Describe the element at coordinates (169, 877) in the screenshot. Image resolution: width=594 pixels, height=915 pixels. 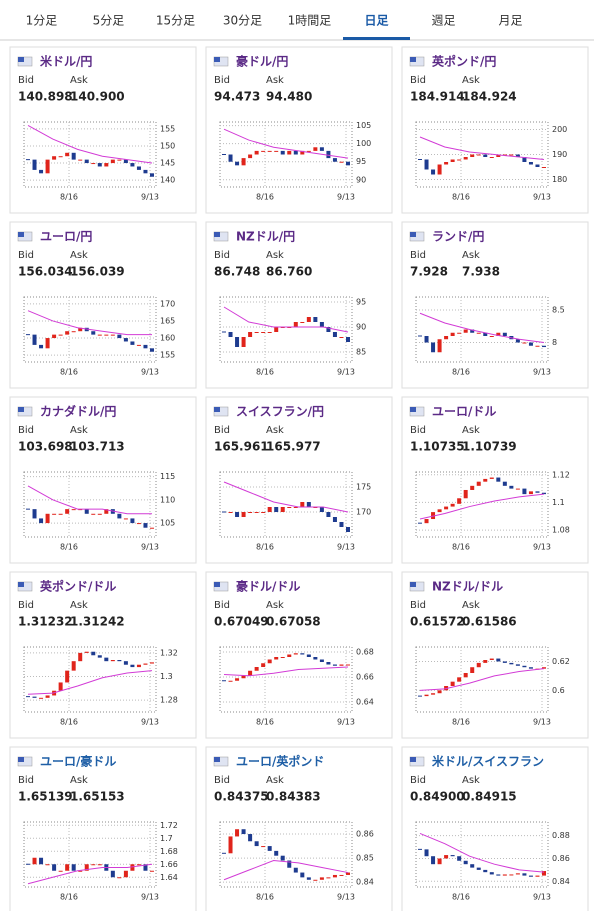
I see `y-tick-label: 1.64` at that location.